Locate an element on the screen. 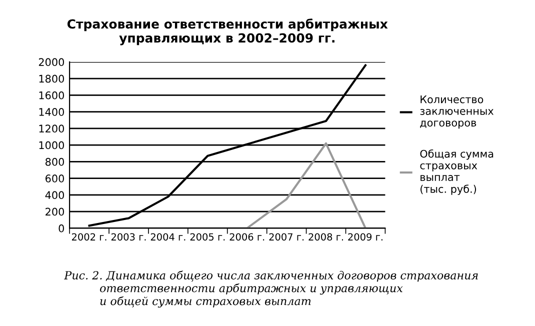 This screenshot has width=535, height=326. x-tick-label: 2009 г. is located at coordinates (365, 237).